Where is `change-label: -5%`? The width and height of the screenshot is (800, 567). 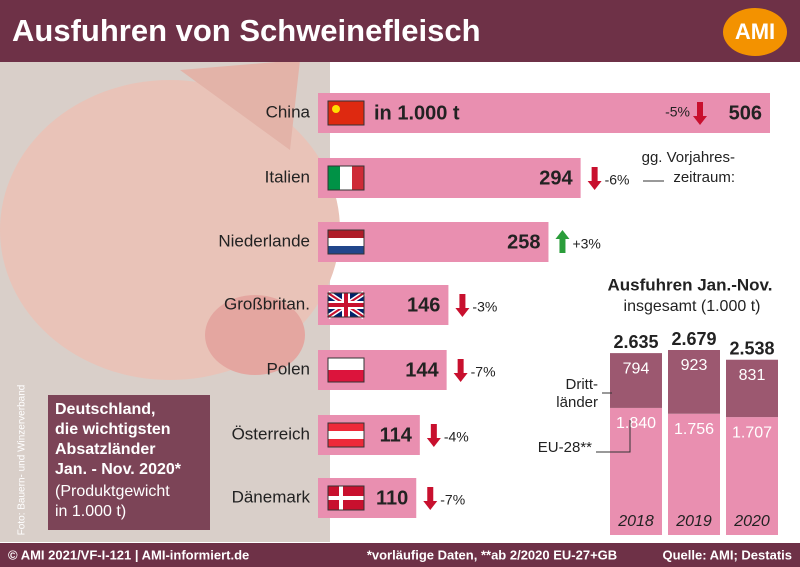 change-label: -5% is located at coordinates (677, 112).